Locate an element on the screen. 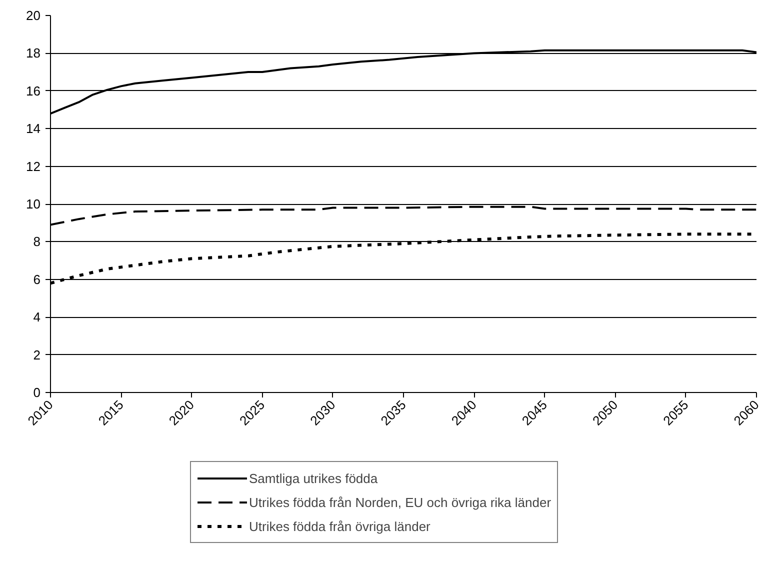 This screenshot has height=573, width=768. y-tick-label: 18 is located at coordinates (33, 53).